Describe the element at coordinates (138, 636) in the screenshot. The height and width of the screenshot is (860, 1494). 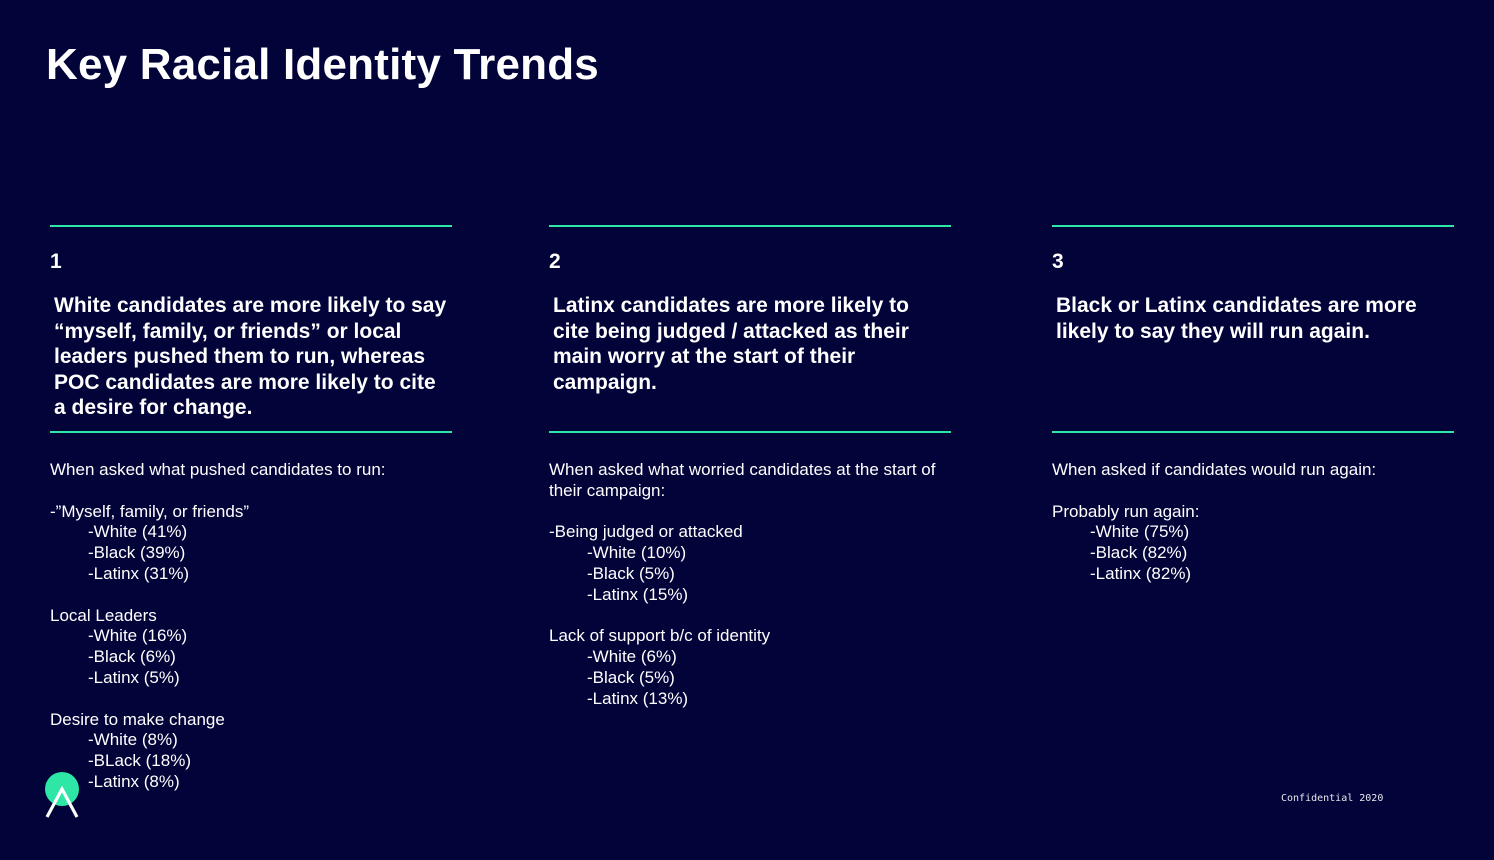
I see `stat-item: -White (16%)` at that location.